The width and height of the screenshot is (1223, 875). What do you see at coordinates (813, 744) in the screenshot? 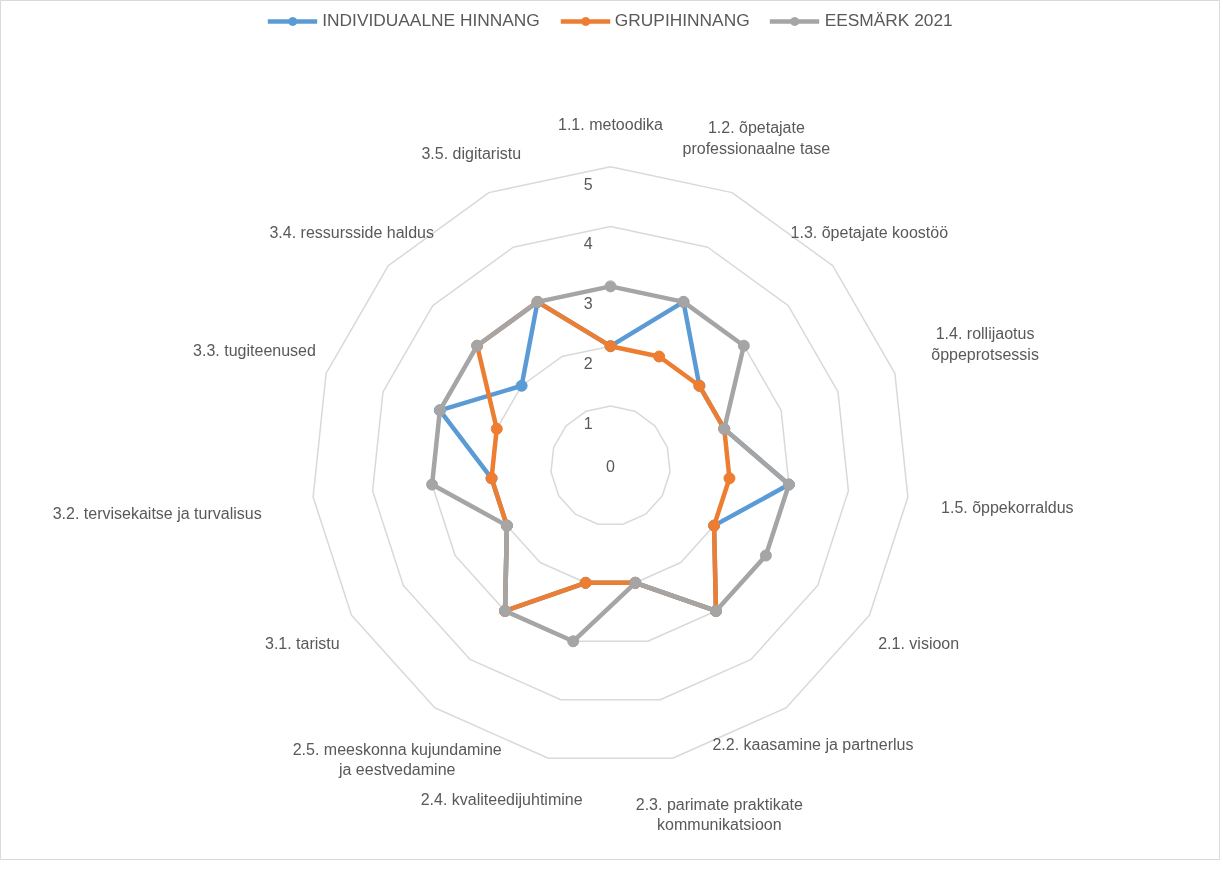
I see `spoke-label: 2.2. kaasamine ja partnerlus` at bounding box center [813, 744].